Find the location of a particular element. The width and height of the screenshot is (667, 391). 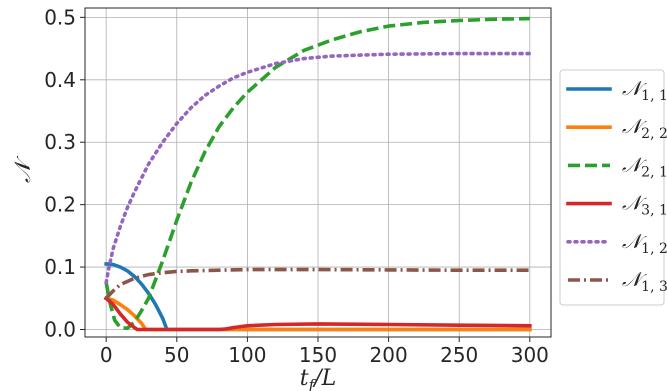

legend-label-subscript: 1, 1 is located at coordinates (654, 96).